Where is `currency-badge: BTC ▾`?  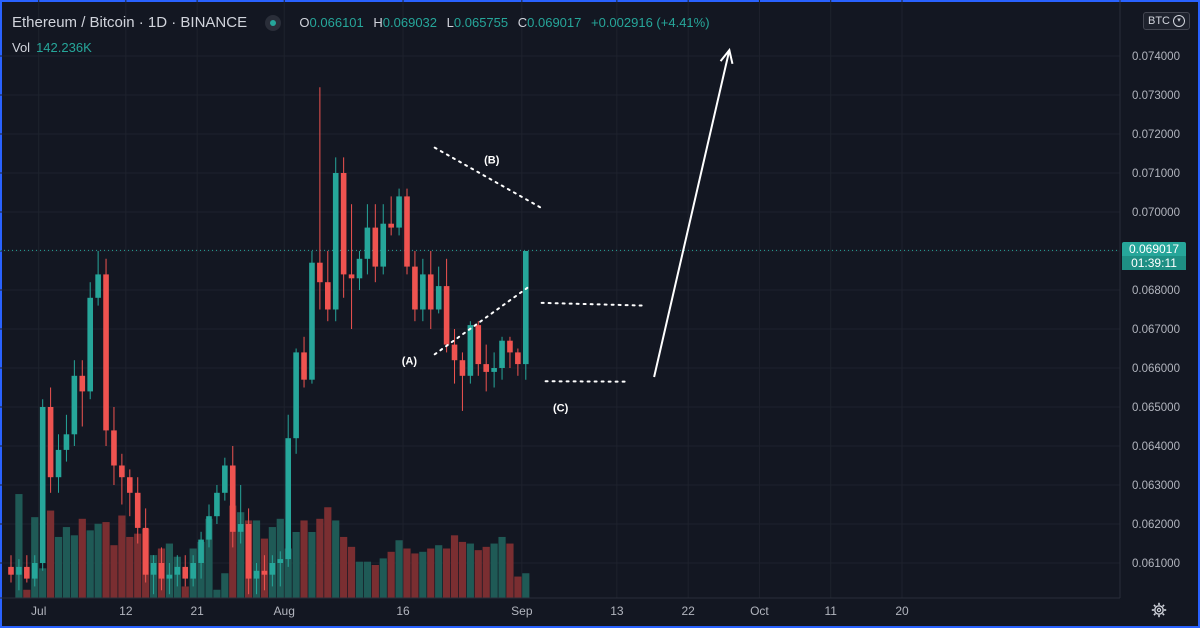
currency-badge: BTC ▾ is located at coordinates (1166, 21).